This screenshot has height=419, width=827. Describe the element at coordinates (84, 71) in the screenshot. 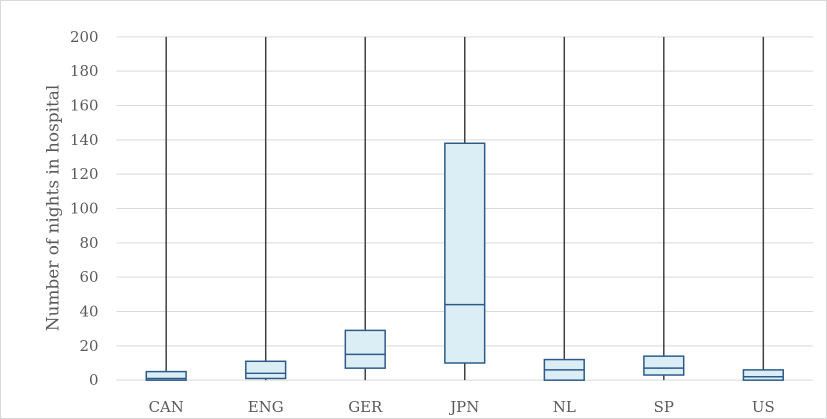

I see `y-tick-label-180: 180` at that location.